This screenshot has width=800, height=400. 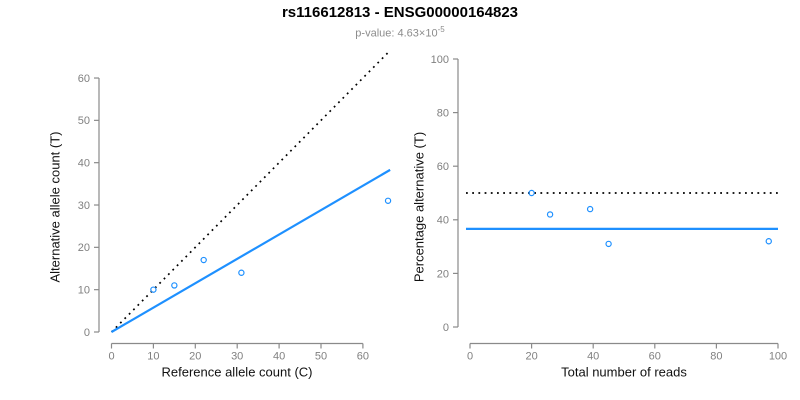 What do you see at coordinates (593, 357) in the screenshot?
I see `right-x-tick-label: 40` at bounding box center [593, 357].